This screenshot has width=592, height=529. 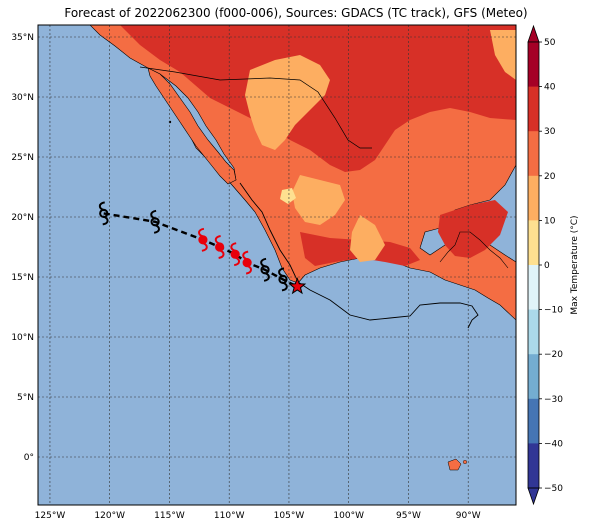 I want to click on cyclone-track, so click(x=202, y=248).